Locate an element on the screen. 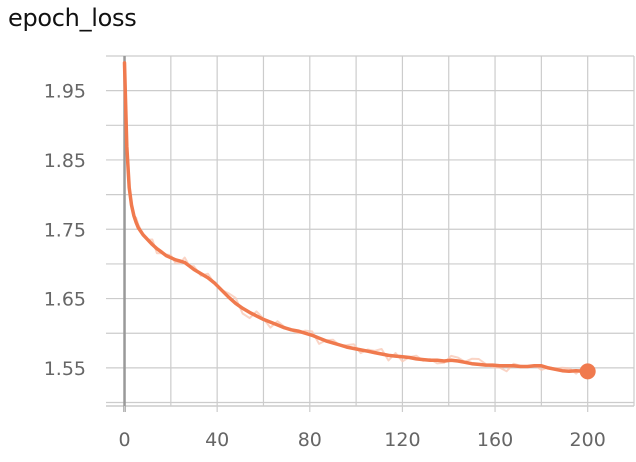  x-tick-label: 200 is located at coordinates (588, 440).